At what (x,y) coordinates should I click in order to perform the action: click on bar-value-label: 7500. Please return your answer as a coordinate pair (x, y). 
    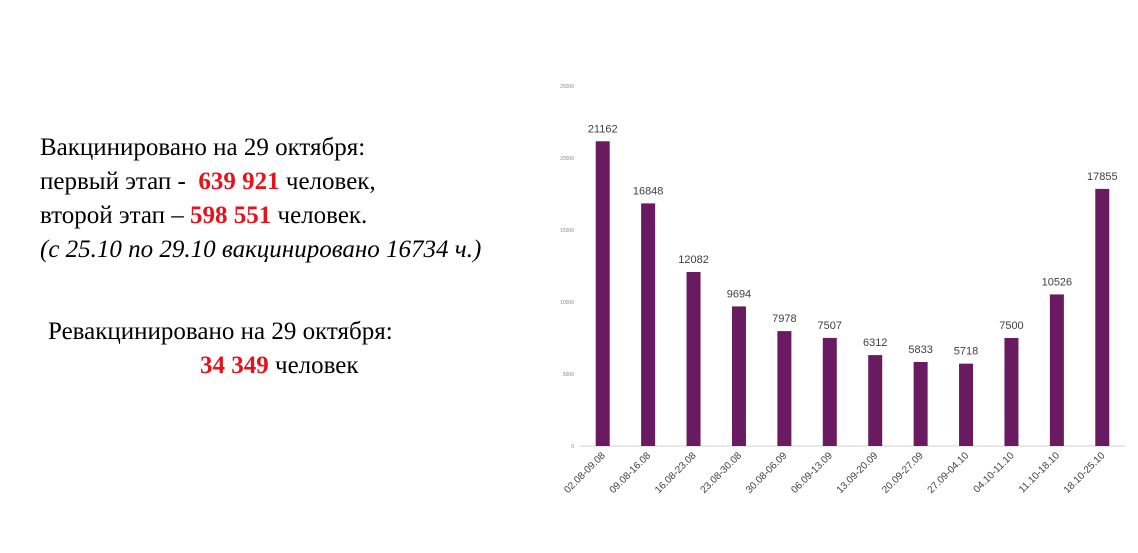
    Looking at the image, I should click on (1011, 326).